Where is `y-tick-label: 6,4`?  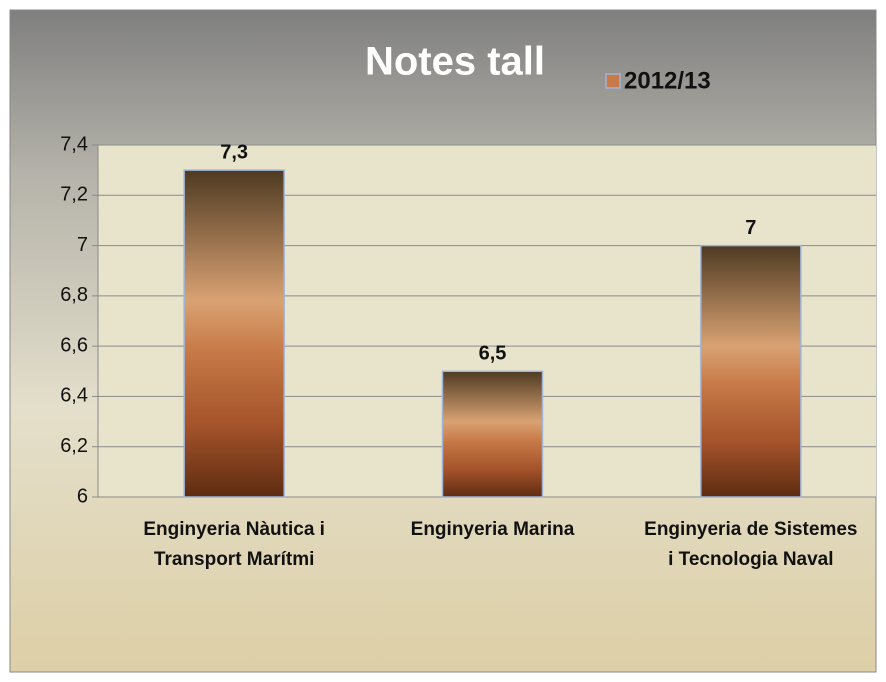 y-tick-label: 6,4 is located at coordinates (74, 396).